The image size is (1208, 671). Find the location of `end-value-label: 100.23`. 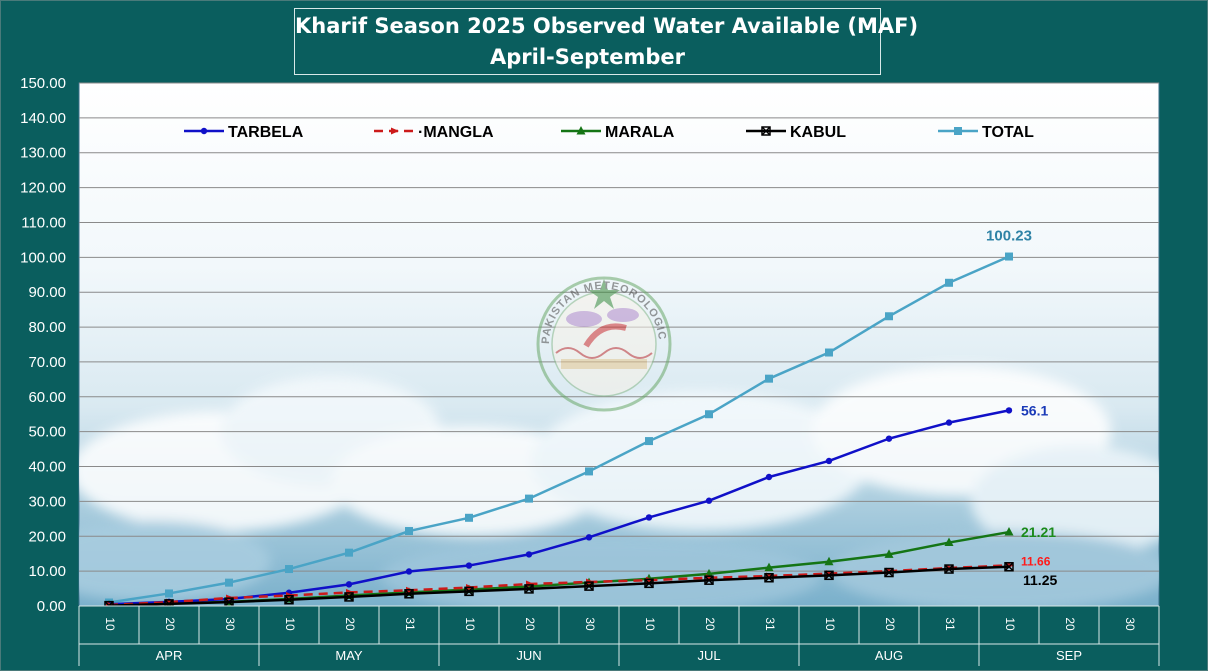

end-value-label: 100.23 is located at coordinates (1009, 236).